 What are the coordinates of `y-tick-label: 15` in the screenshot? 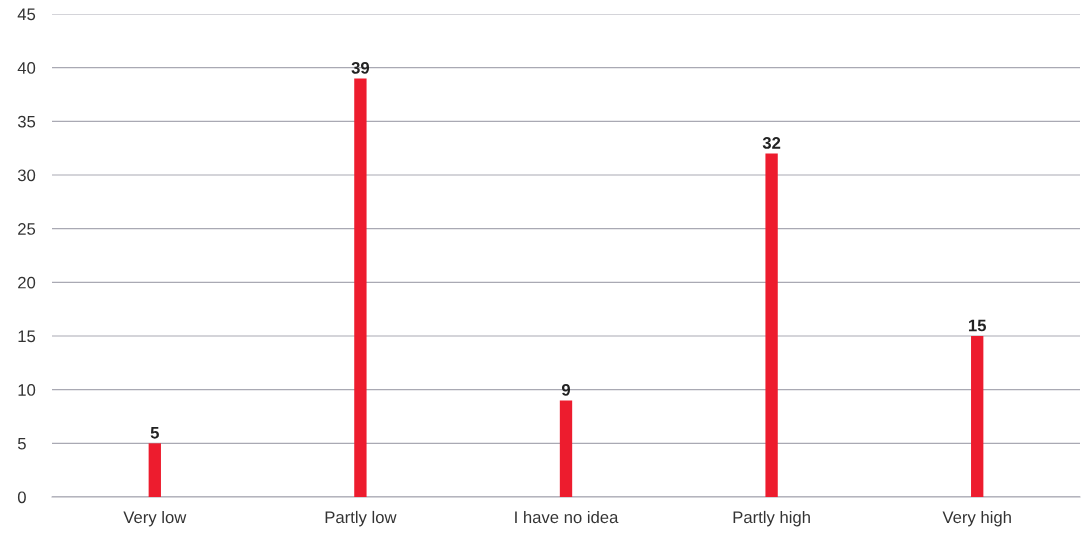 It's located at (27, 336).